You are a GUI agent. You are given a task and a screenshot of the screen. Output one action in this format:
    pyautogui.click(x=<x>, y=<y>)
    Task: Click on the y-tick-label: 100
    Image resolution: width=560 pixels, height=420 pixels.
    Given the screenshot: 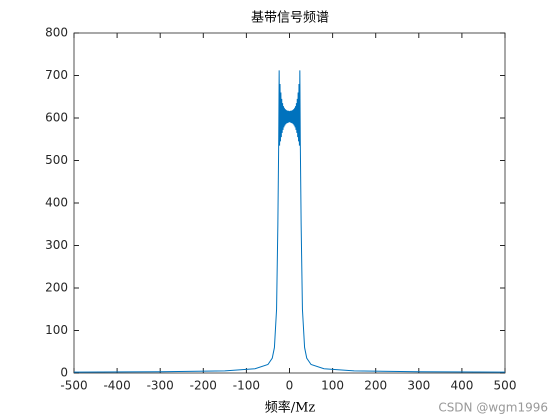 What is the action you would take?
    pyautogui.click(x=56, y=330)
    